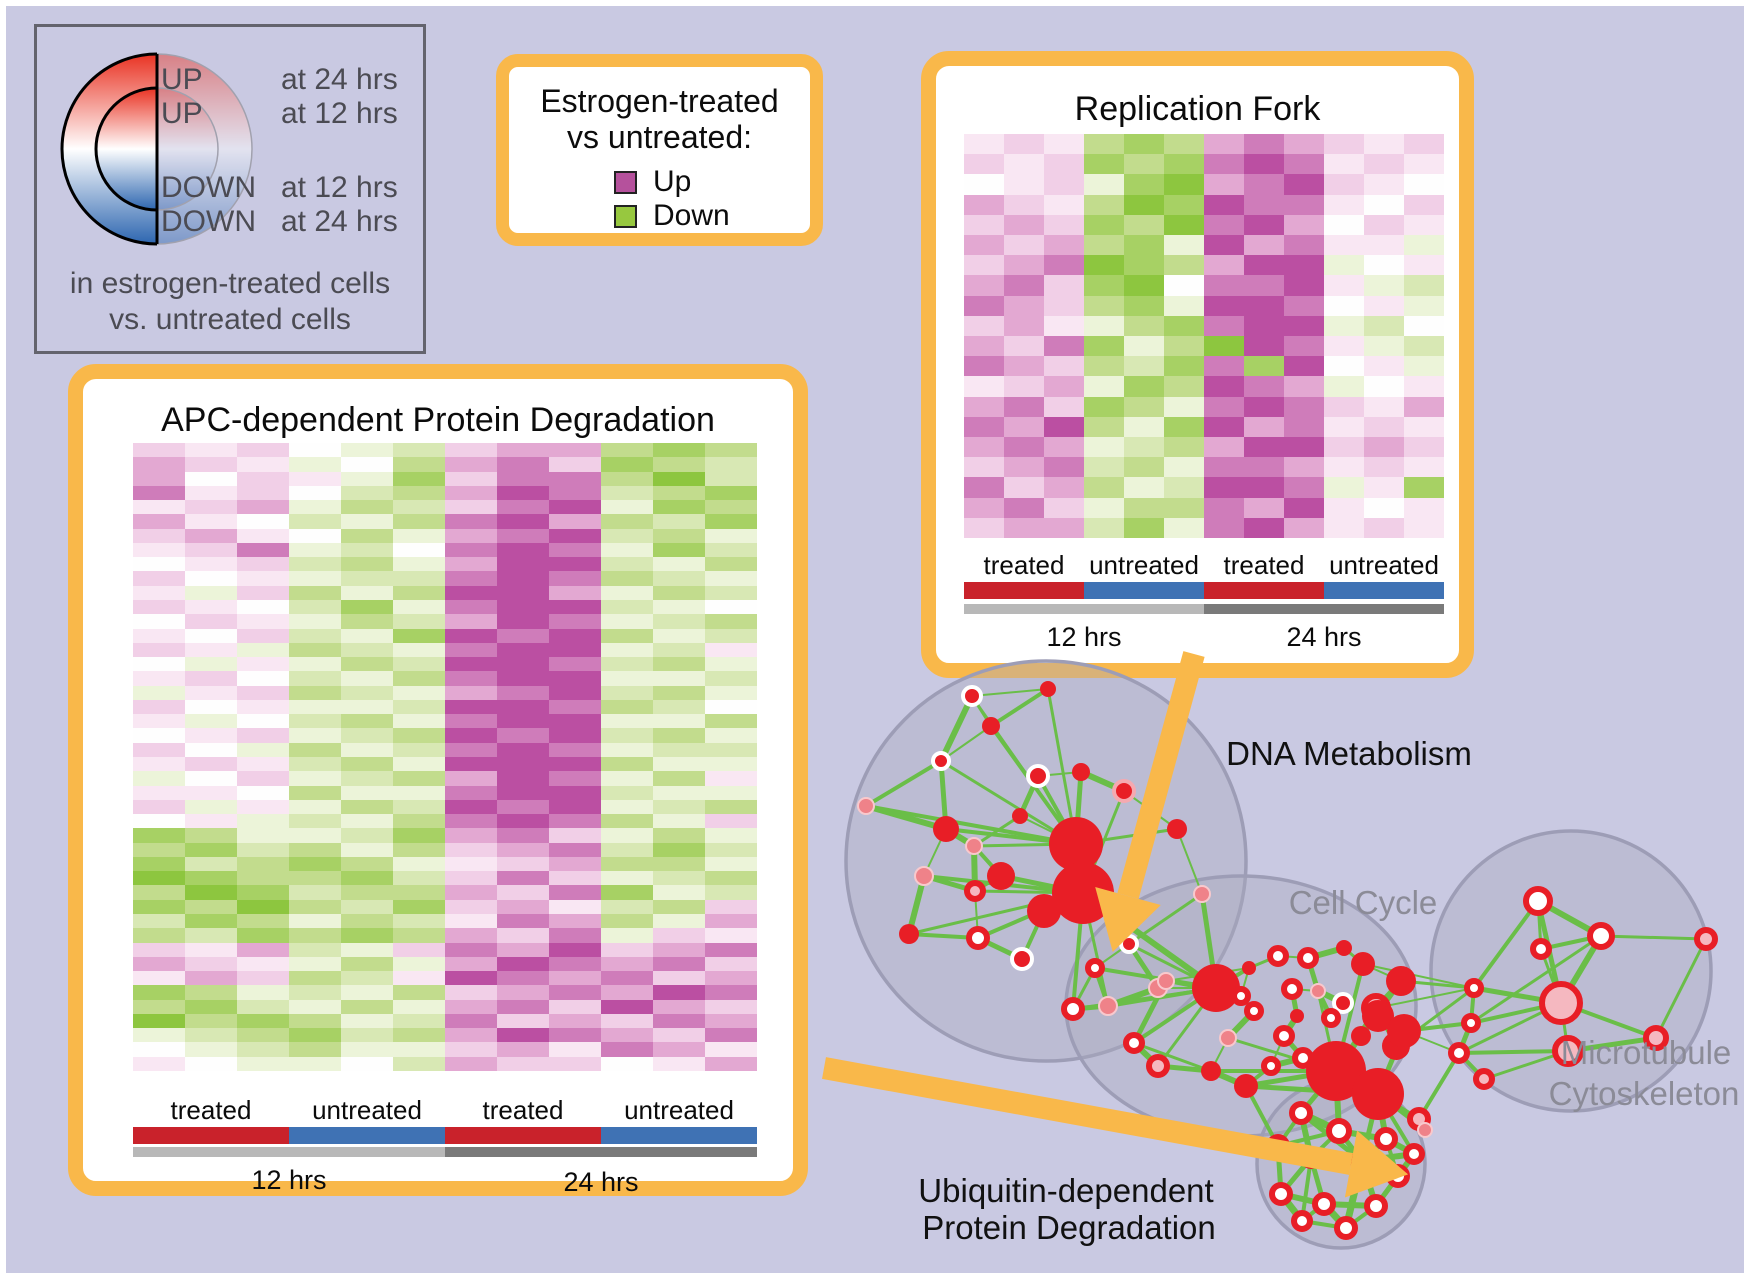 This screenshot has height=1279, width=1750. What do you see at coordinates (230, 319) in the screenshot?
I see `ring-legend-footer-2: vs. untreated cells` at bounding box center [230, 319].